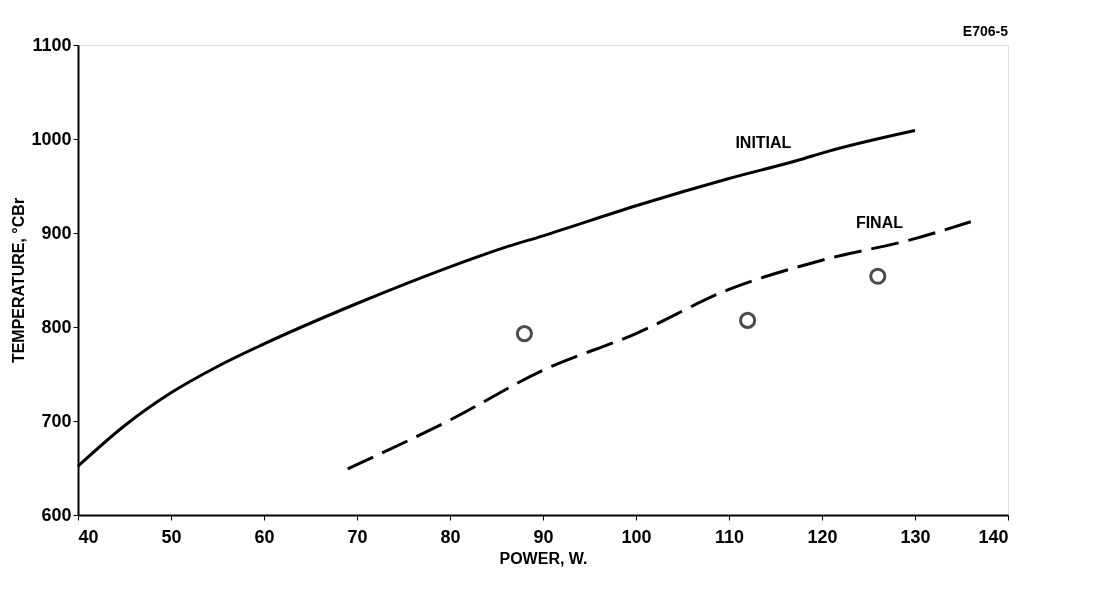 The image size is (1114, 598). What do you see at coordinates (264, 536) in the screenshot?
I see `x-tick-label: 60` at bounding box center [264, 536].